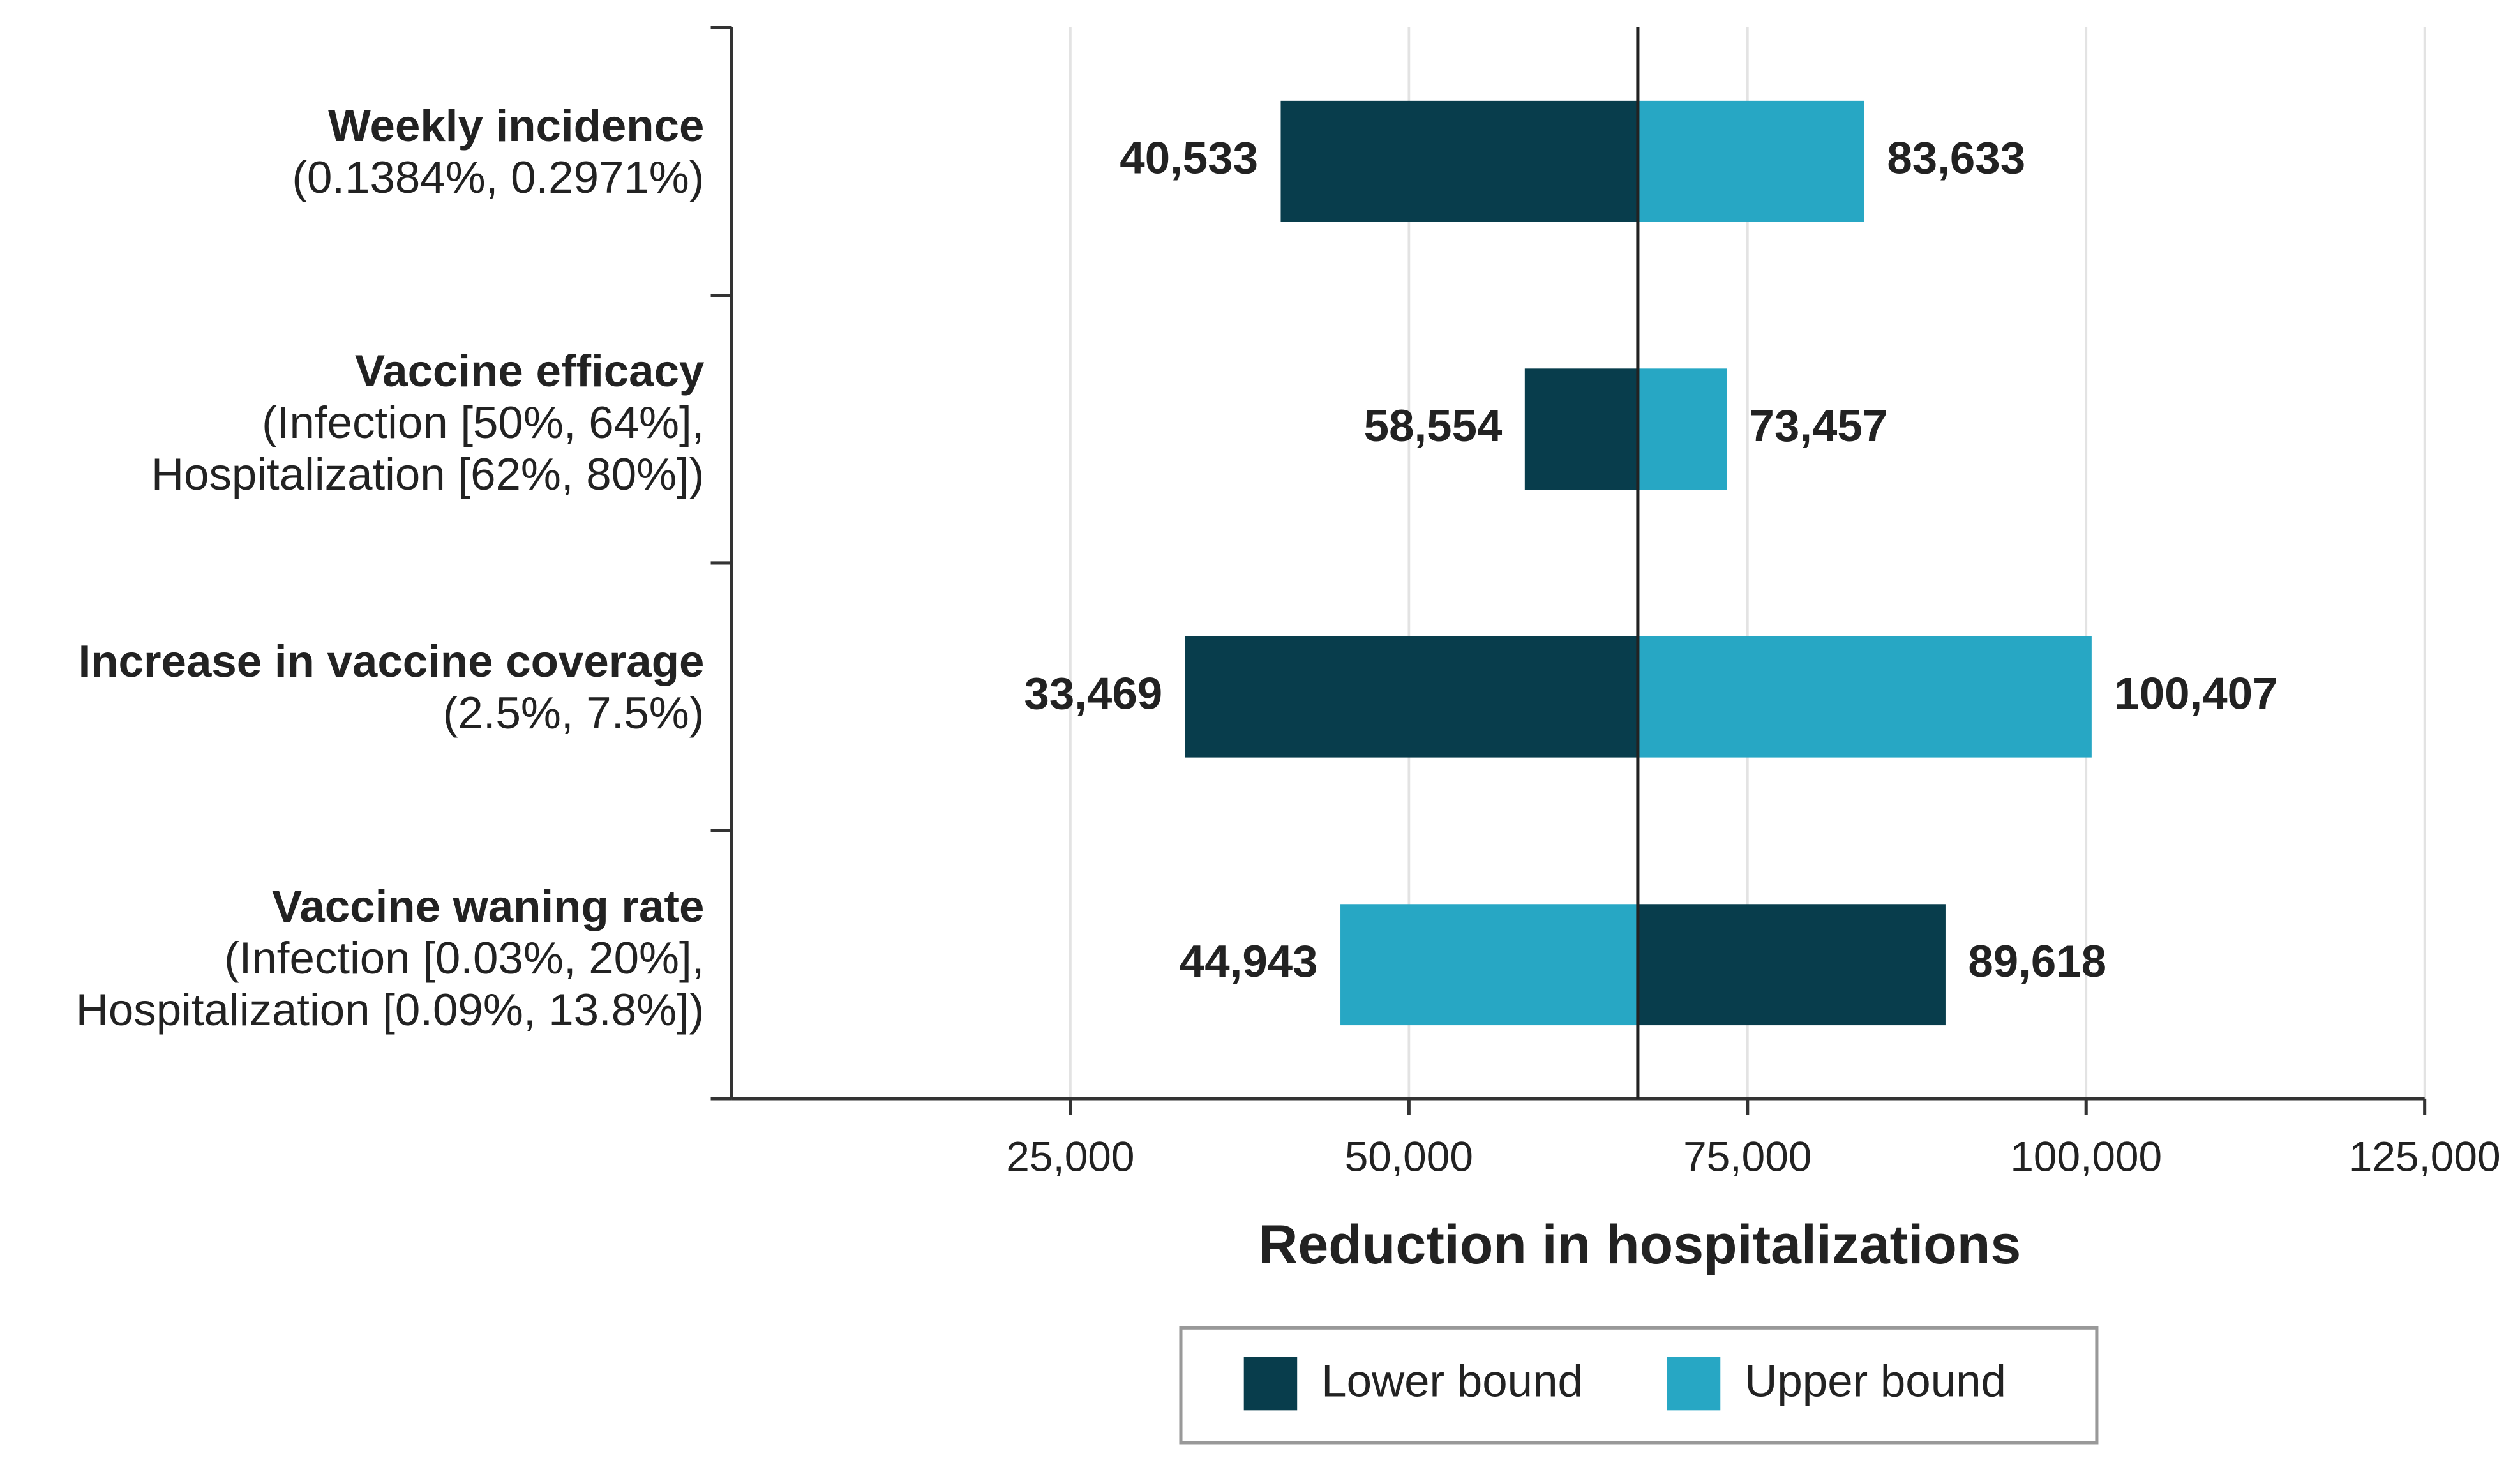  Describe the element at coordinates (1093, 693) in the screenshot. I see `data-label: 33,469` at that location.